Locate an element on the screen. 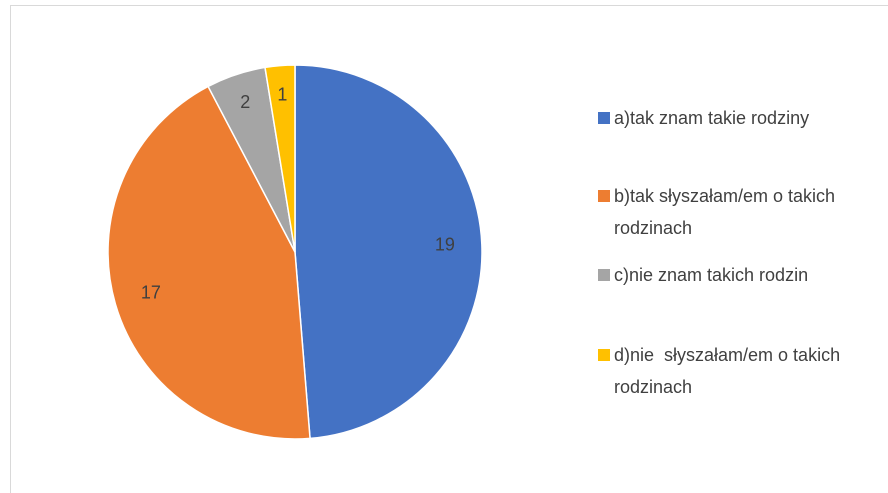 The width and height of the screenshot is (888, 493). legend-item: c)nie znam takich rodzin is located at coordinates (743, 275).